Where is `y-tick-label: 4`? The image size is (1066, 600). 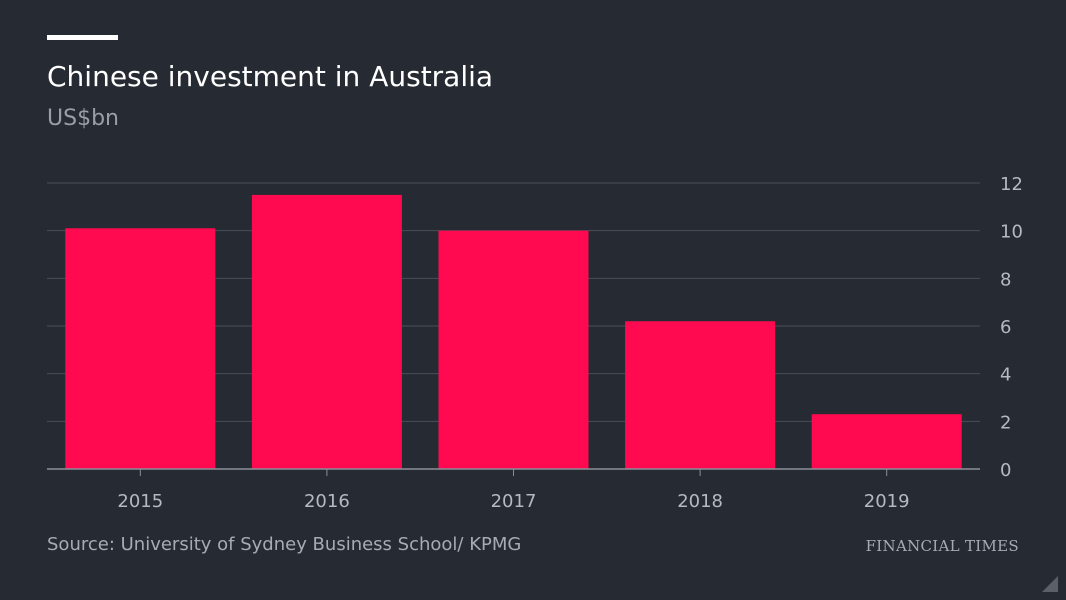
y-tick-label: 4 is located at coordinates (1005, 375).